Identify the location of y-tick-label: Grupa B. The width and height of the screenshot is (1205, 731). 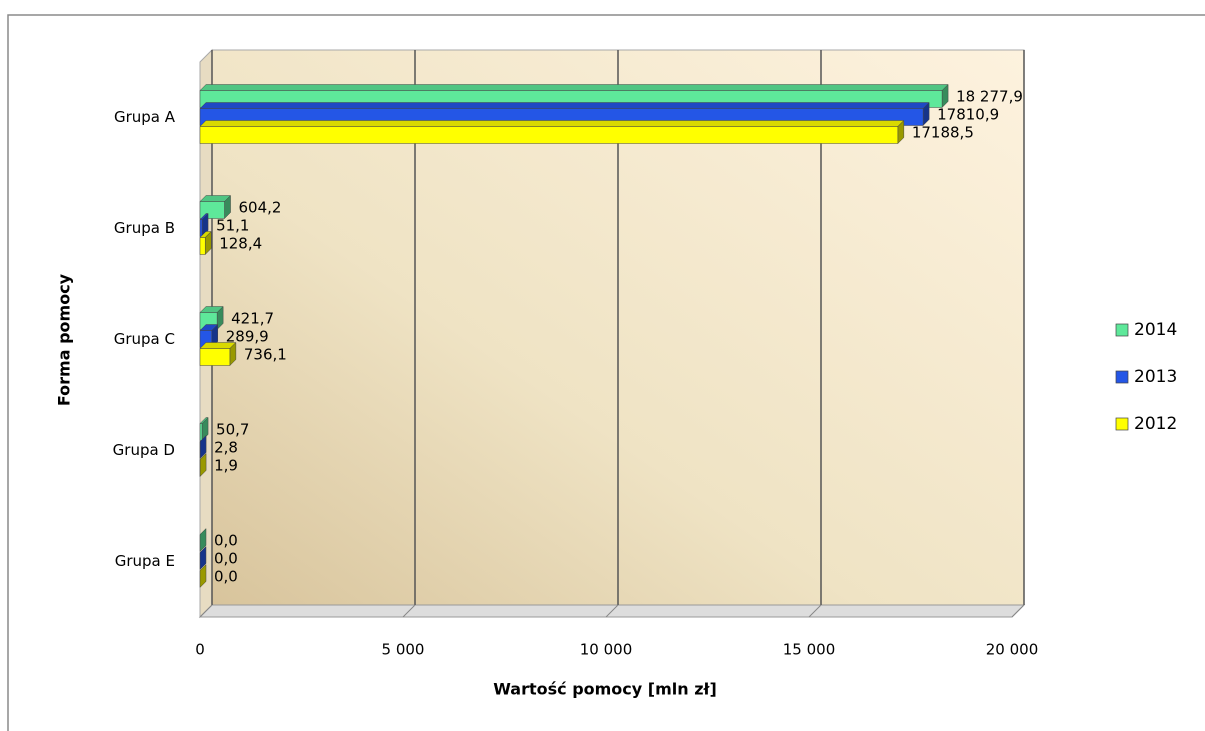
(144, 228).